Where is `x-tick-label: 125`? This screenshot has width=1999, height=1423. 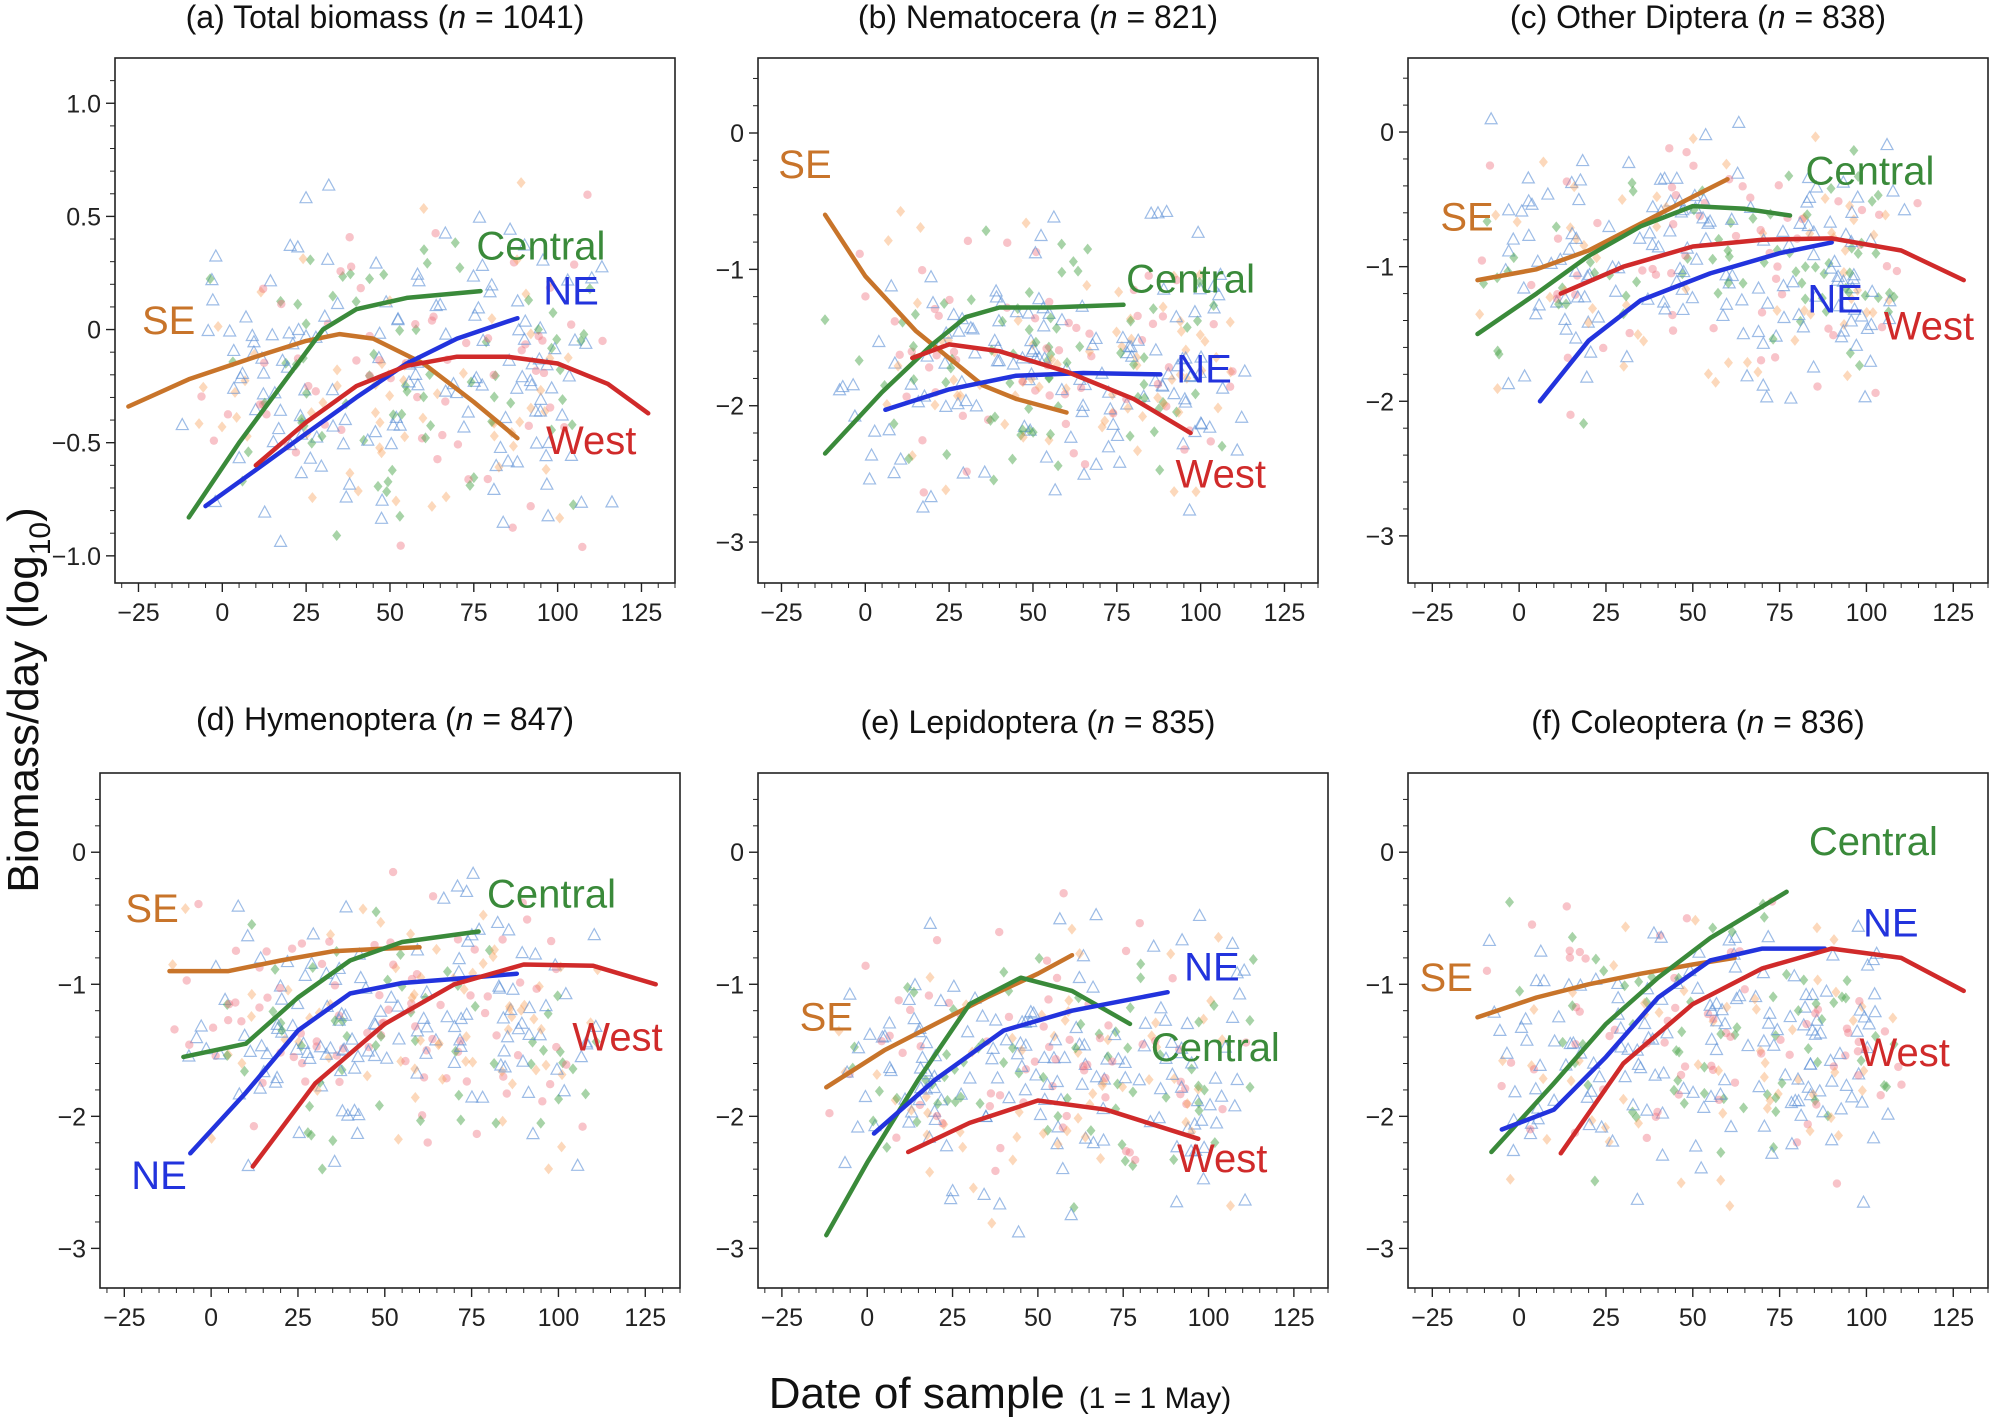
x-tick-label: 125 is located at coordinates (1294, 1318).